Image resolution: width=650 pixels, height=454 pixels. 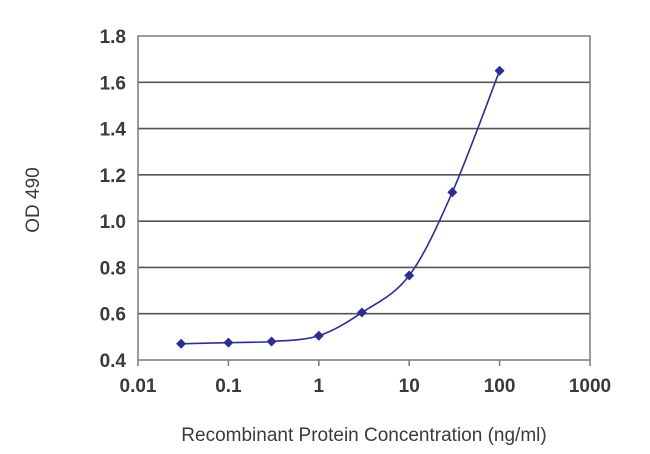 I want to click on x-axis-ticks, so click(x=364, y=363).